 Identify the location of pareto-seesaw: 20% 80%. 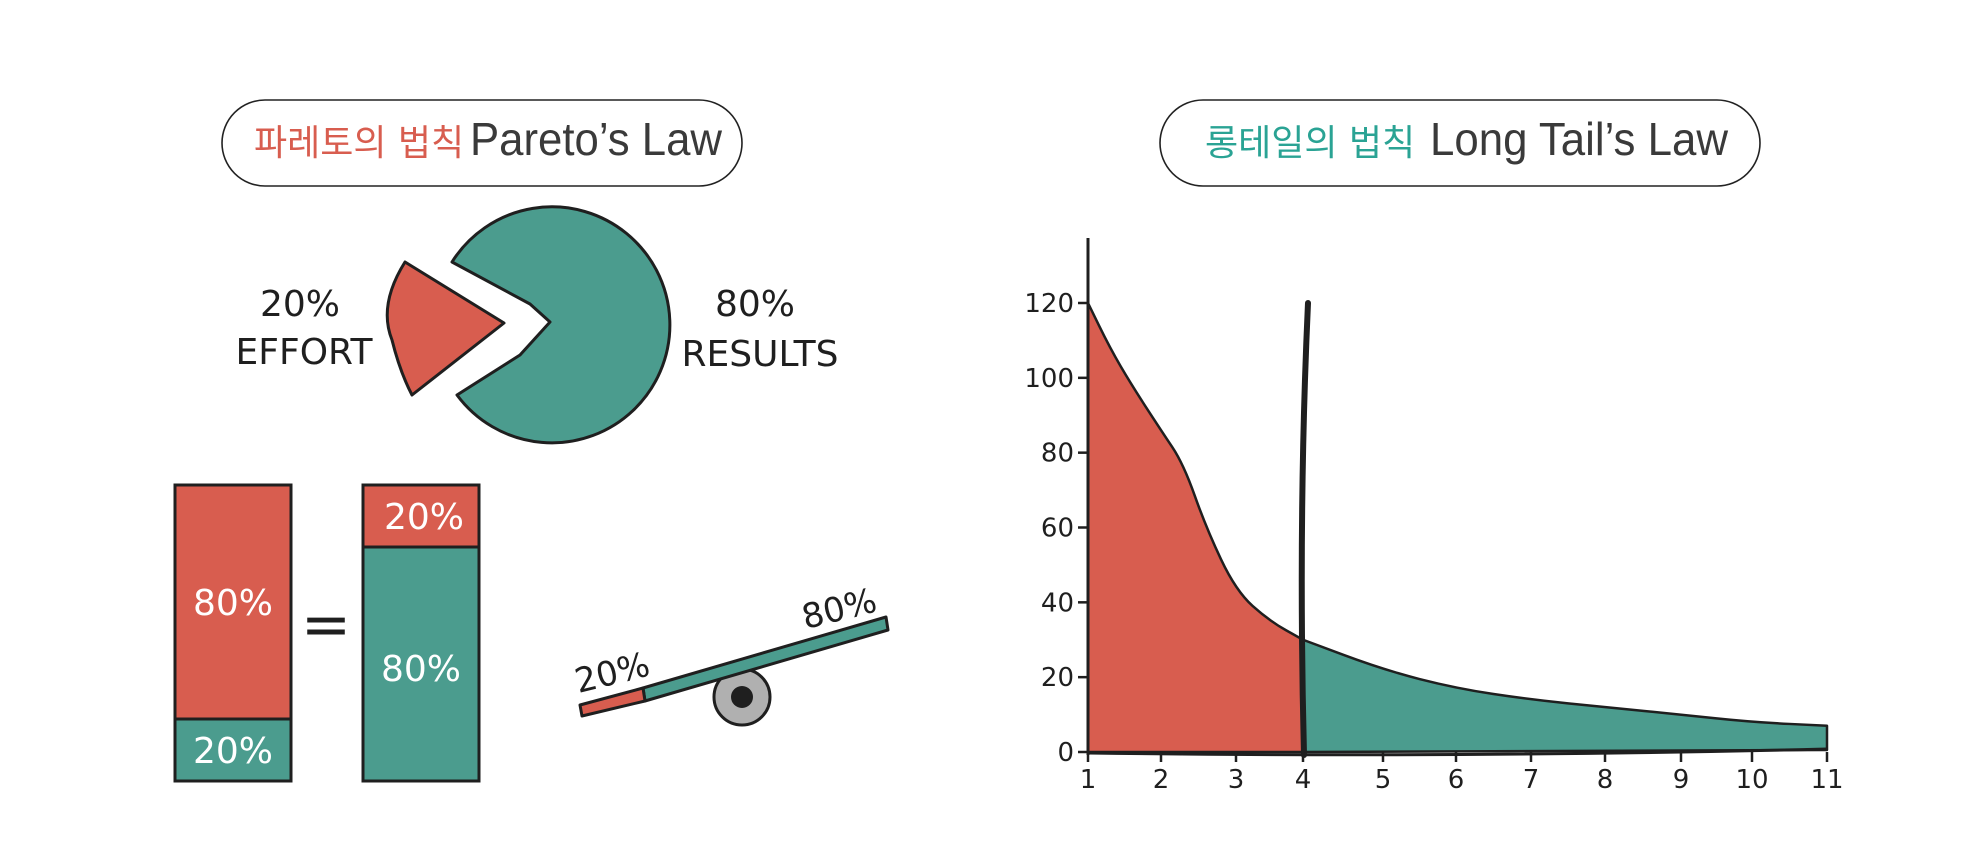
(730, 654).